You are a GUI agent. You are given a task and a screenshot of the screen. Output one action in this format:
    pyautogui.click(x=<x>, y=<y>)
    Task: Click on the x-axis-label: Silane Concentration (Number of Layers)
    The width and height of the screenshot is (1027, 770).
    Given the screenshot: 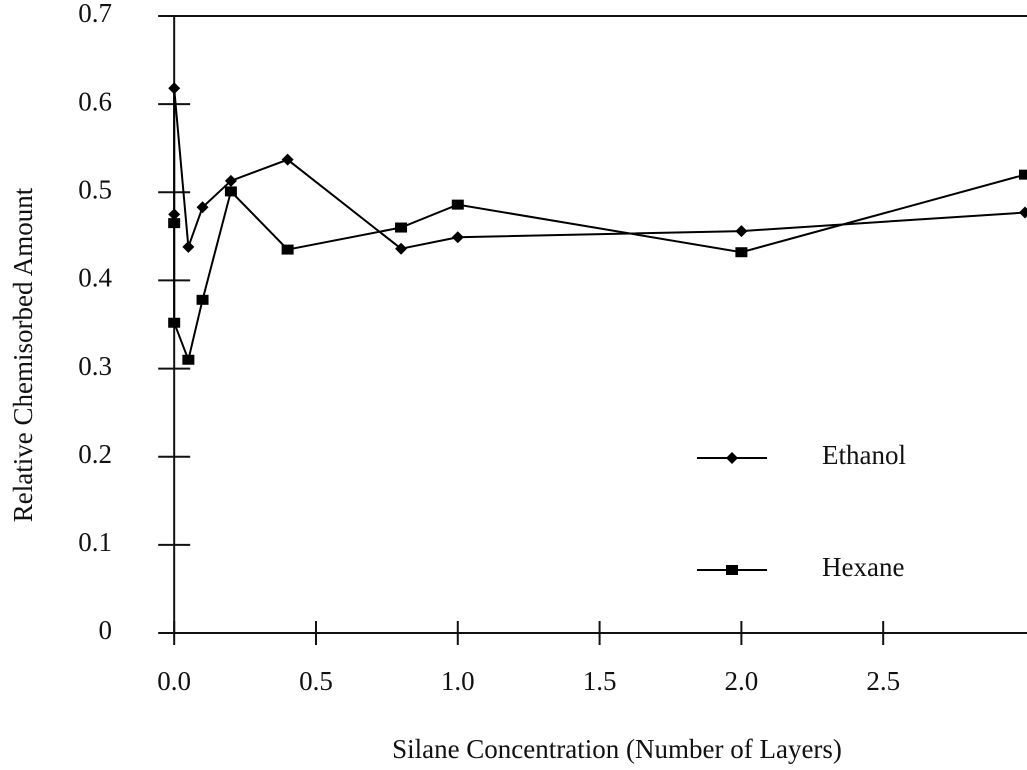 What is the action you would take?
    pyautogui.click(x=617, y=749)
    